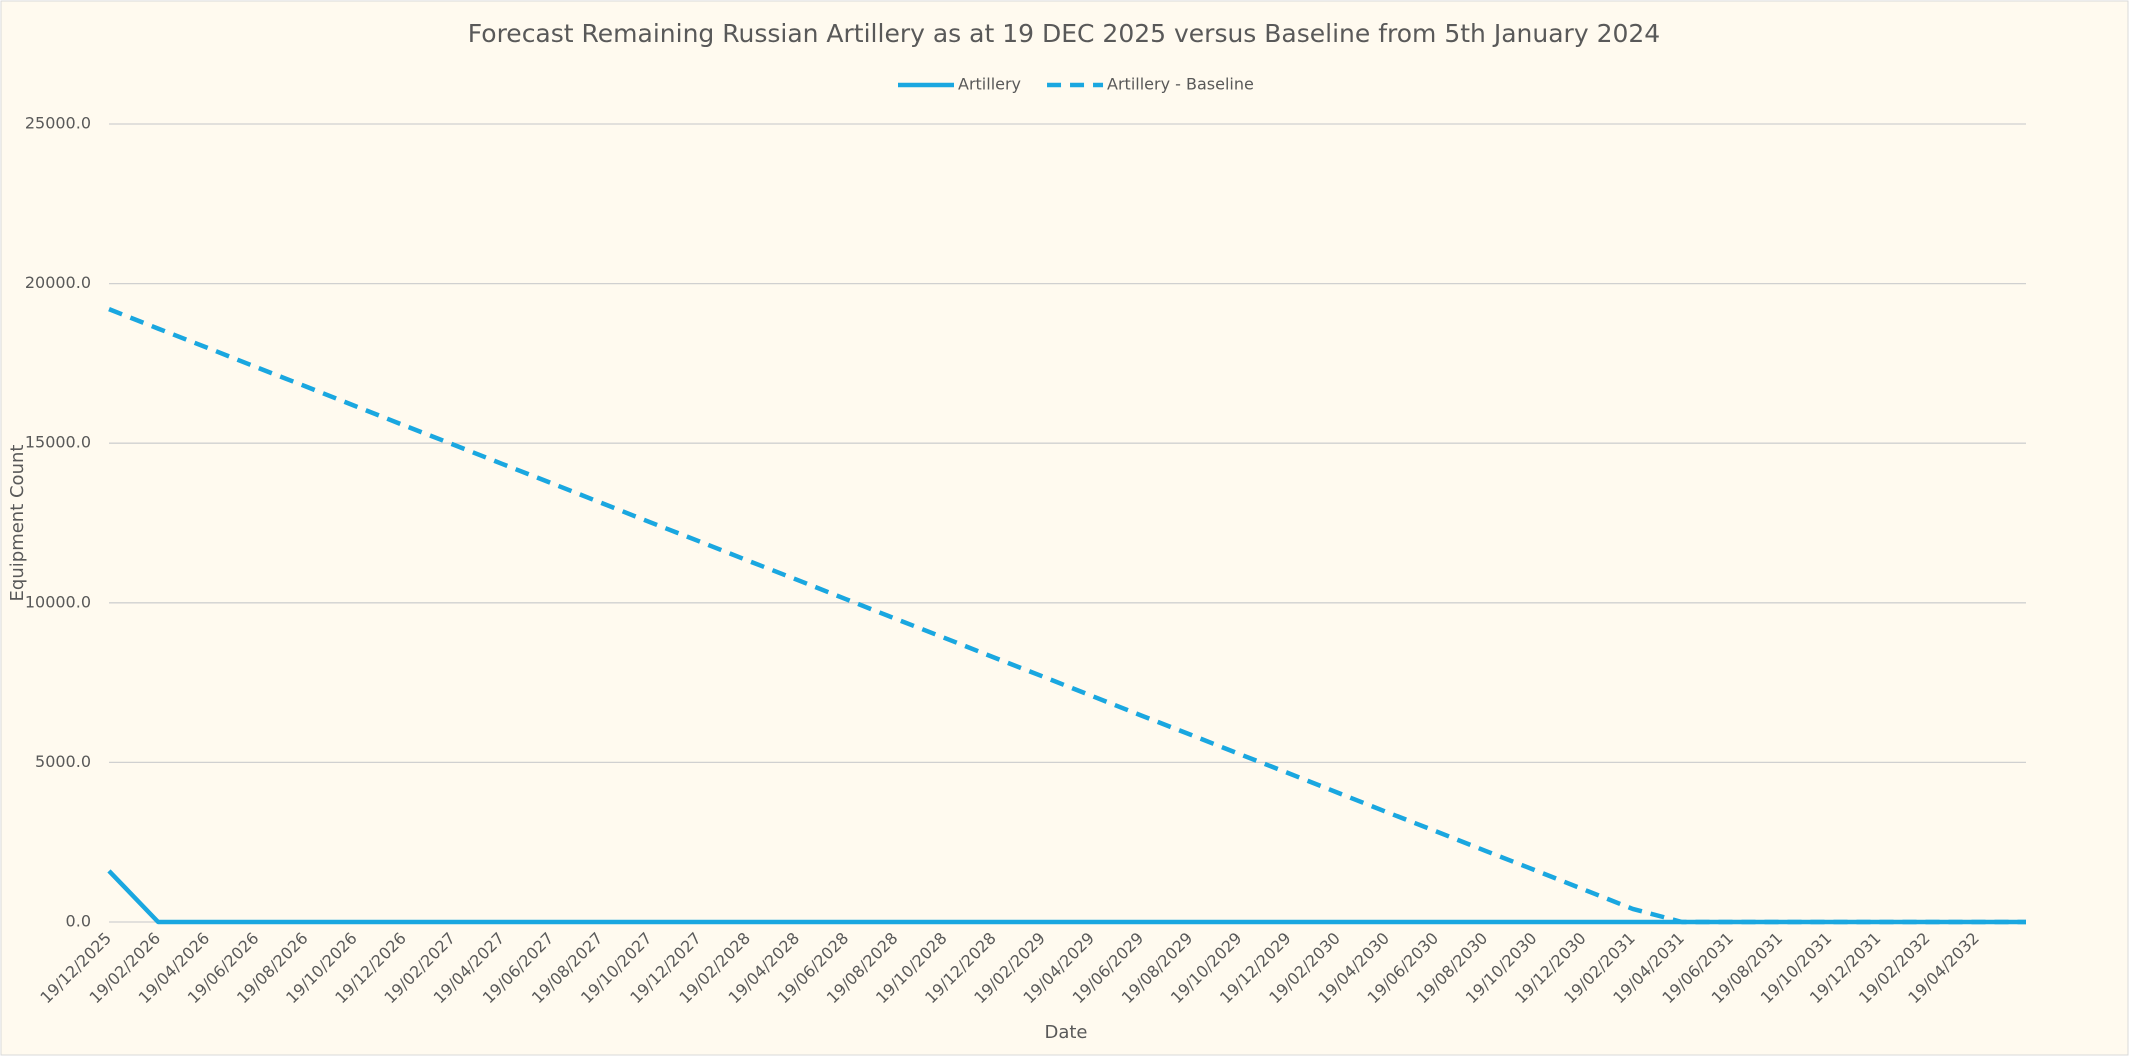 This screenshot has width=2129, height=1056. I want to click on y-axis-title: Equipment Count, so click(17, 523).